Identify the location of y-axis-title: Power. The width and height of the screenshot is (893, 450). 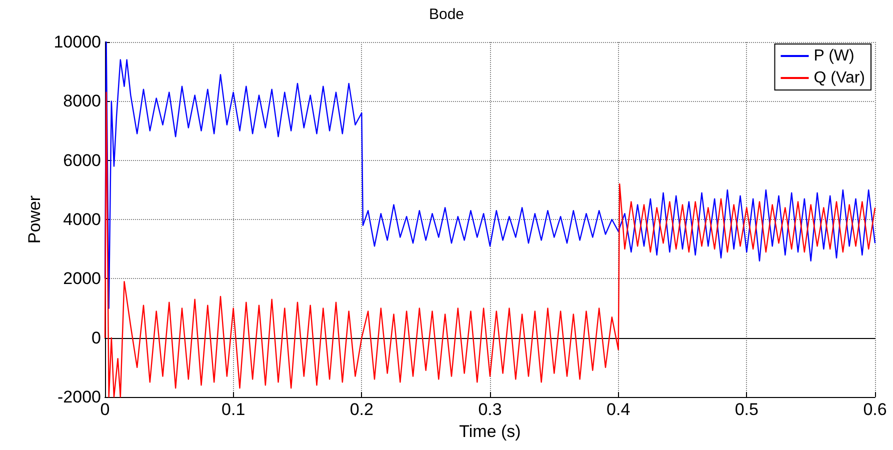
(34, 219).